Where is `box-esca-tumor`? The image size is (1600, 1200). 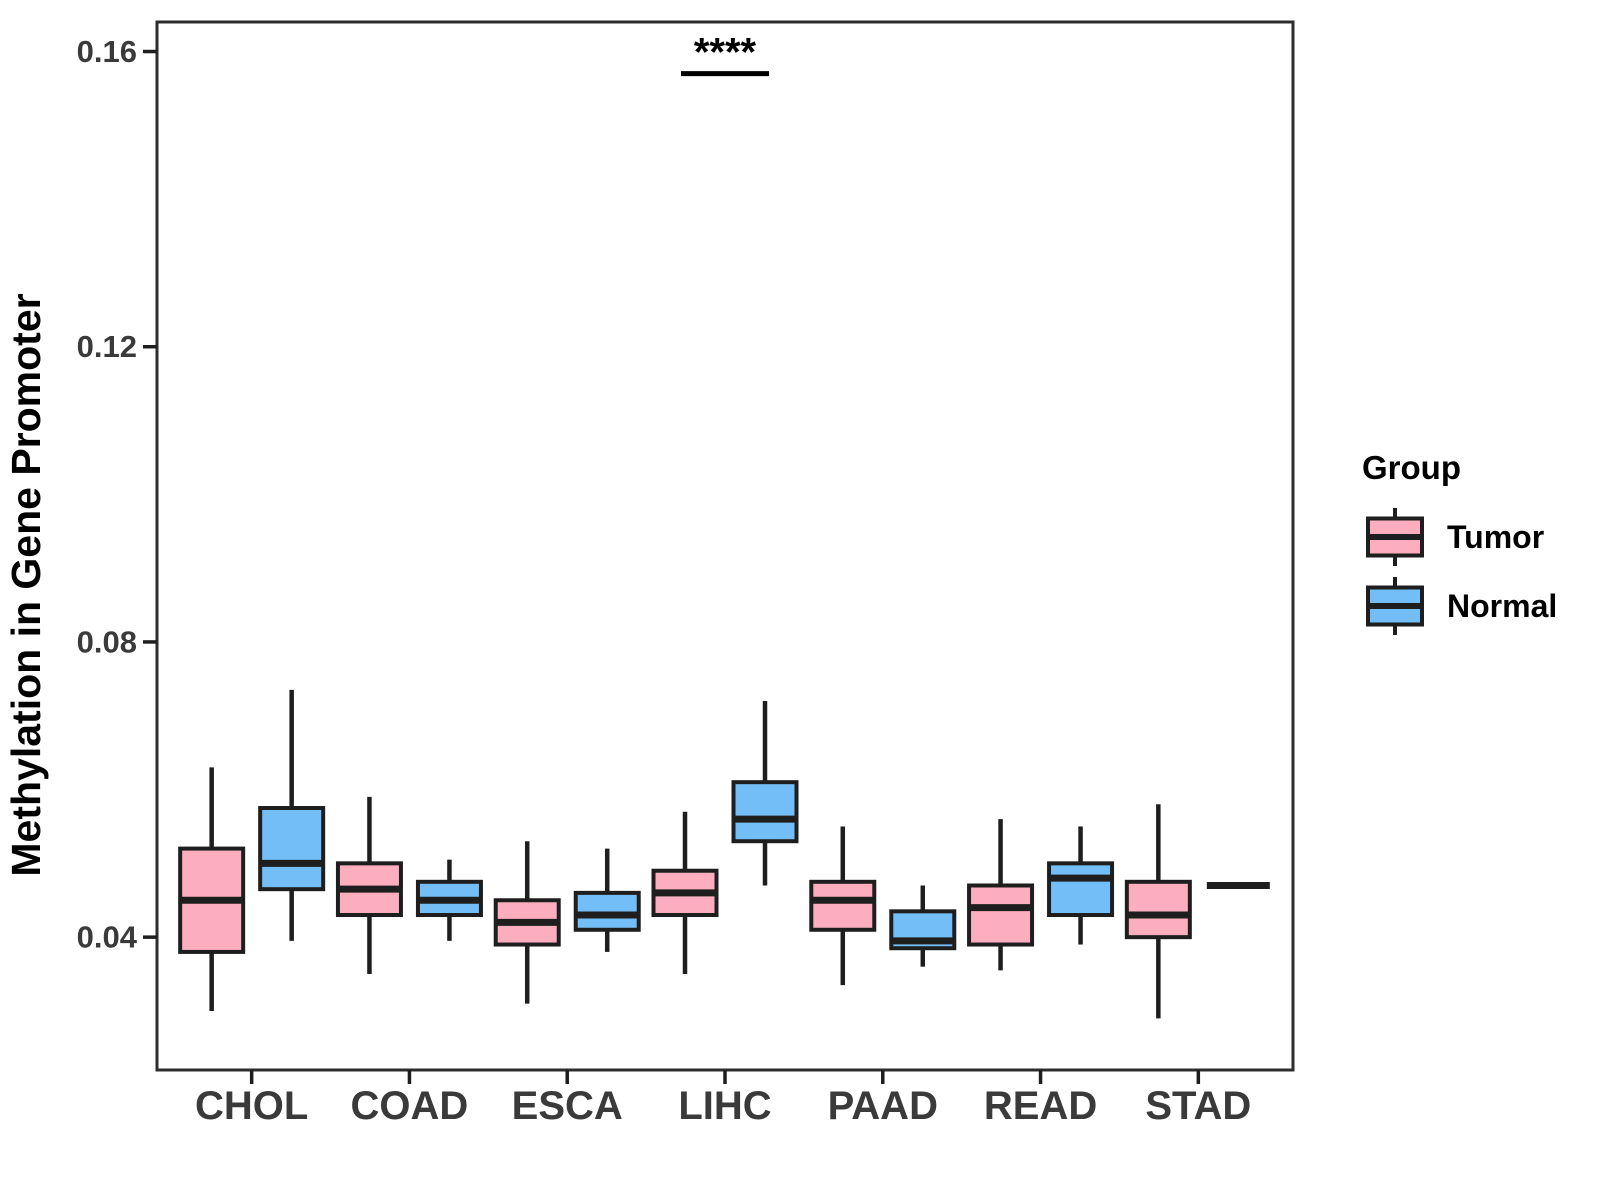
box-esca-tumor is located at coordinates (527, 922).